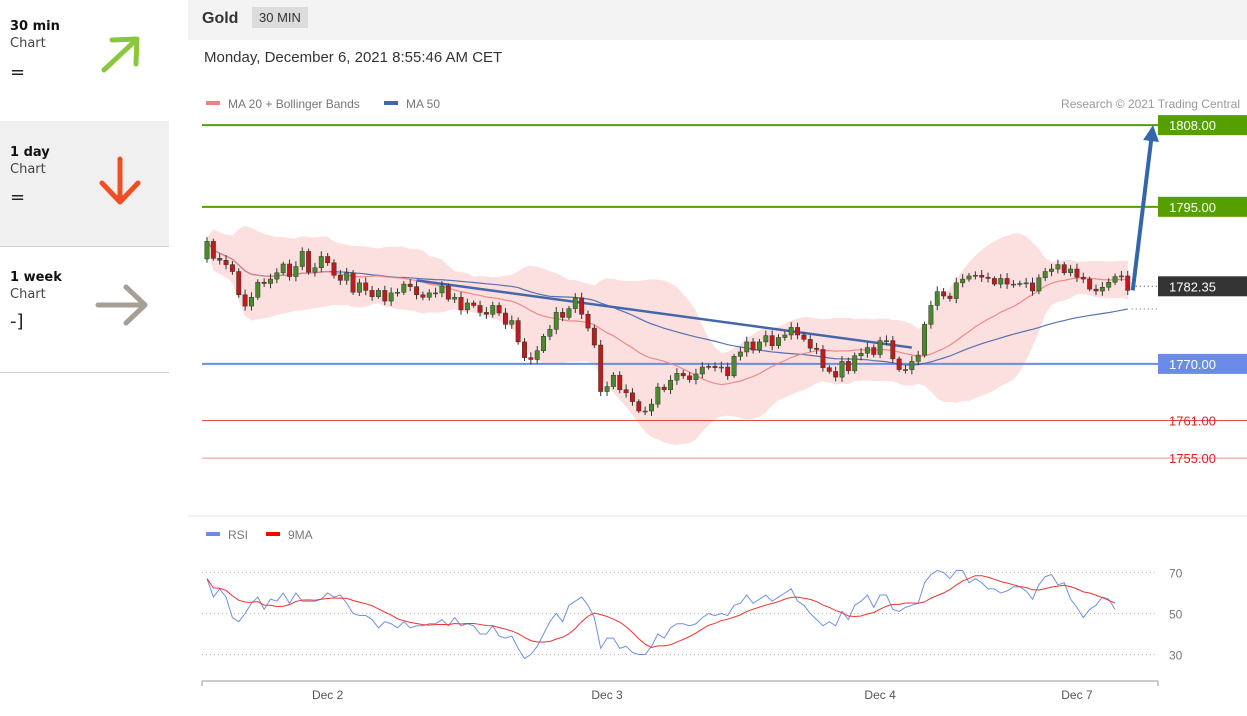 The width and height of the screenshot is (1247, 716). I want to click on ma50-line, so click(667, 303).